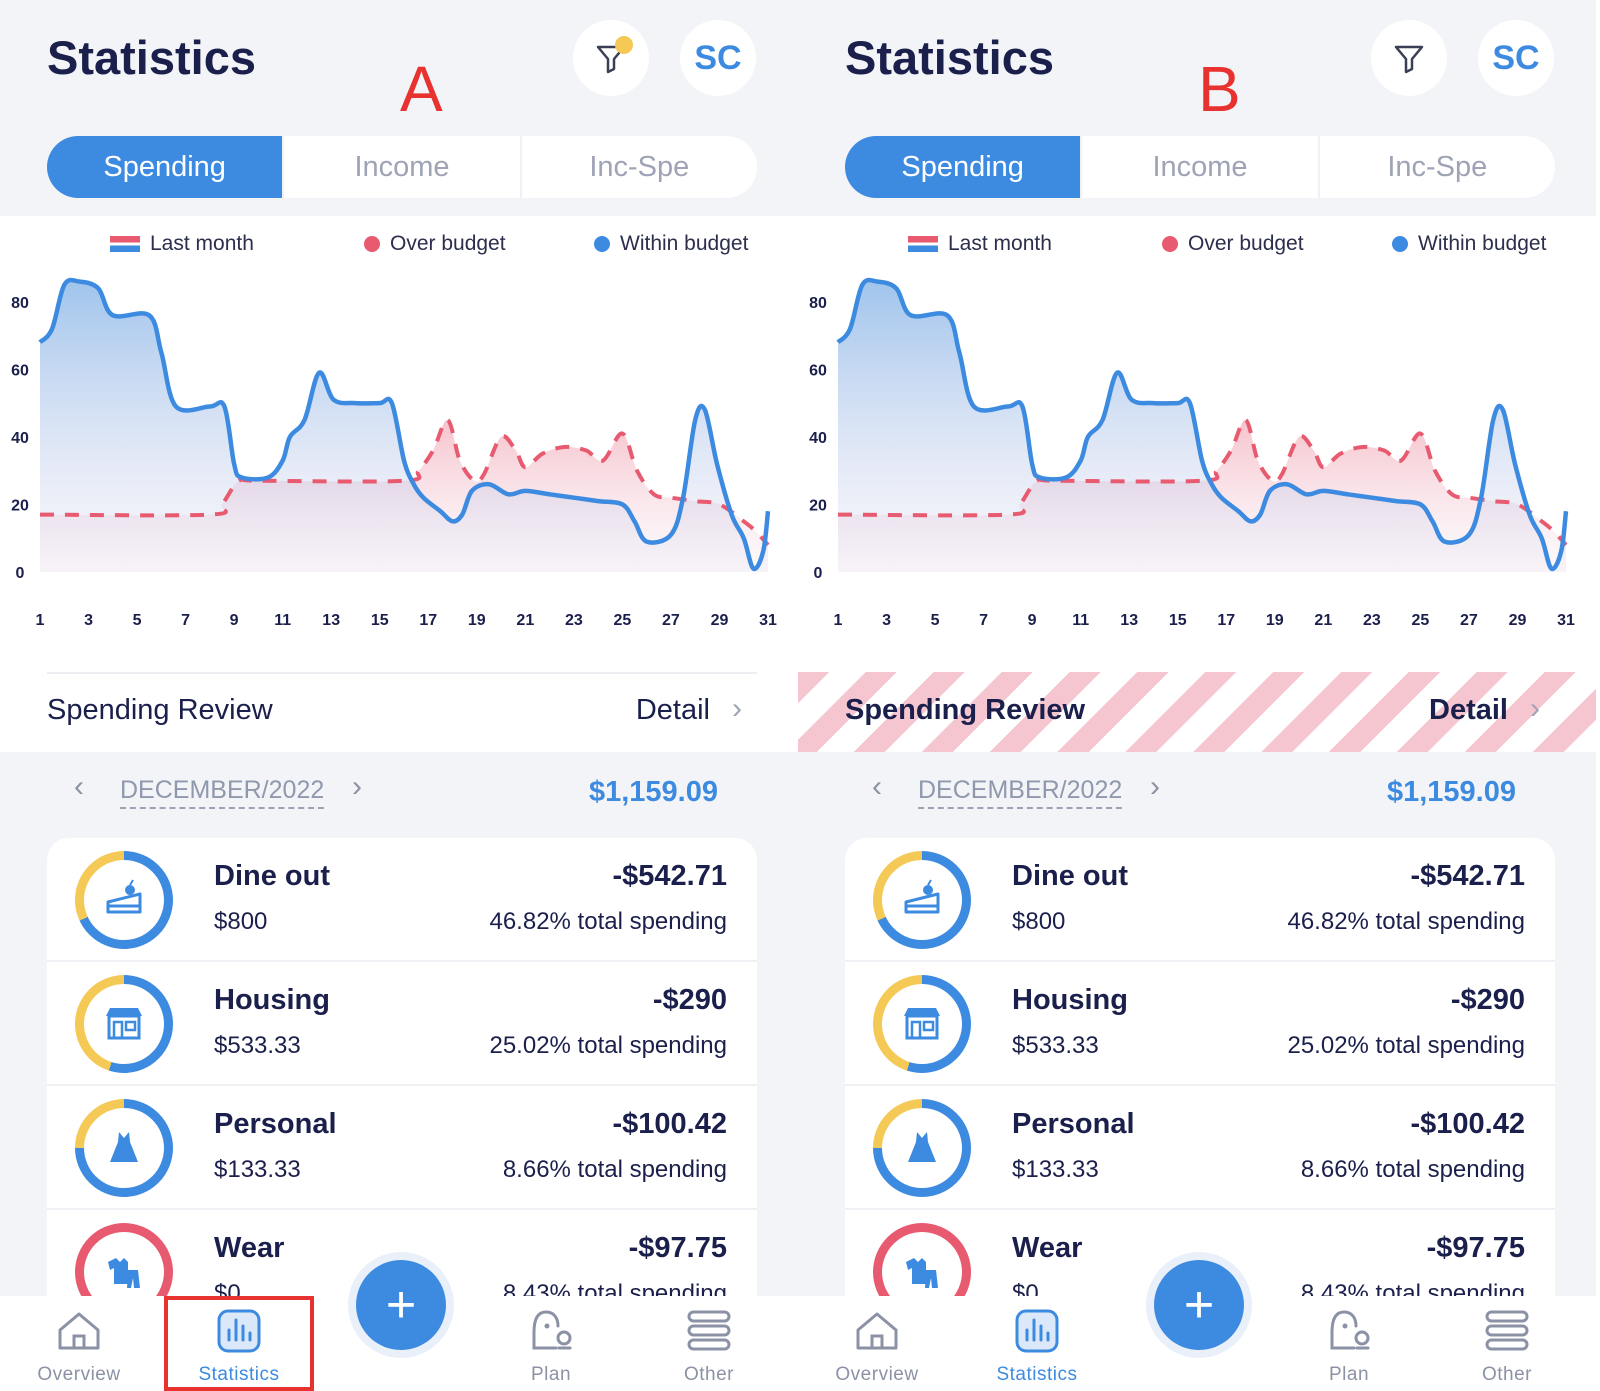 The image size is (1600, 1391). Describe the element at coordinates (380, 620) in the screenshot. I see `x-tick-label: 15` at that location.